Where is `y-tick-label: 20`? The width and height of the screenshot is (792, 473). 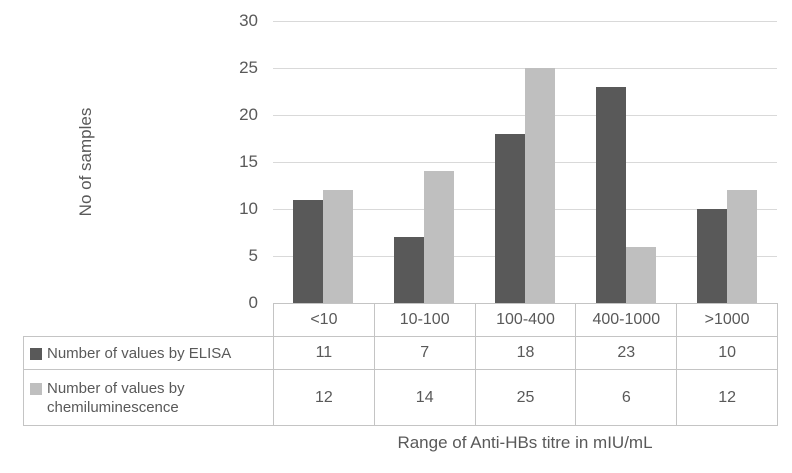
y-tick-label: 20 is located at coordinates (248, 114).